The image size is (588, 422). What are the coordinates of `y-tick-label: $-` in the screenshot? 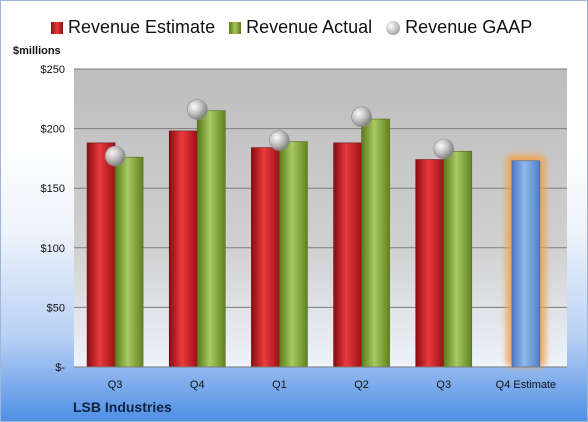 It's located at (60, 368).